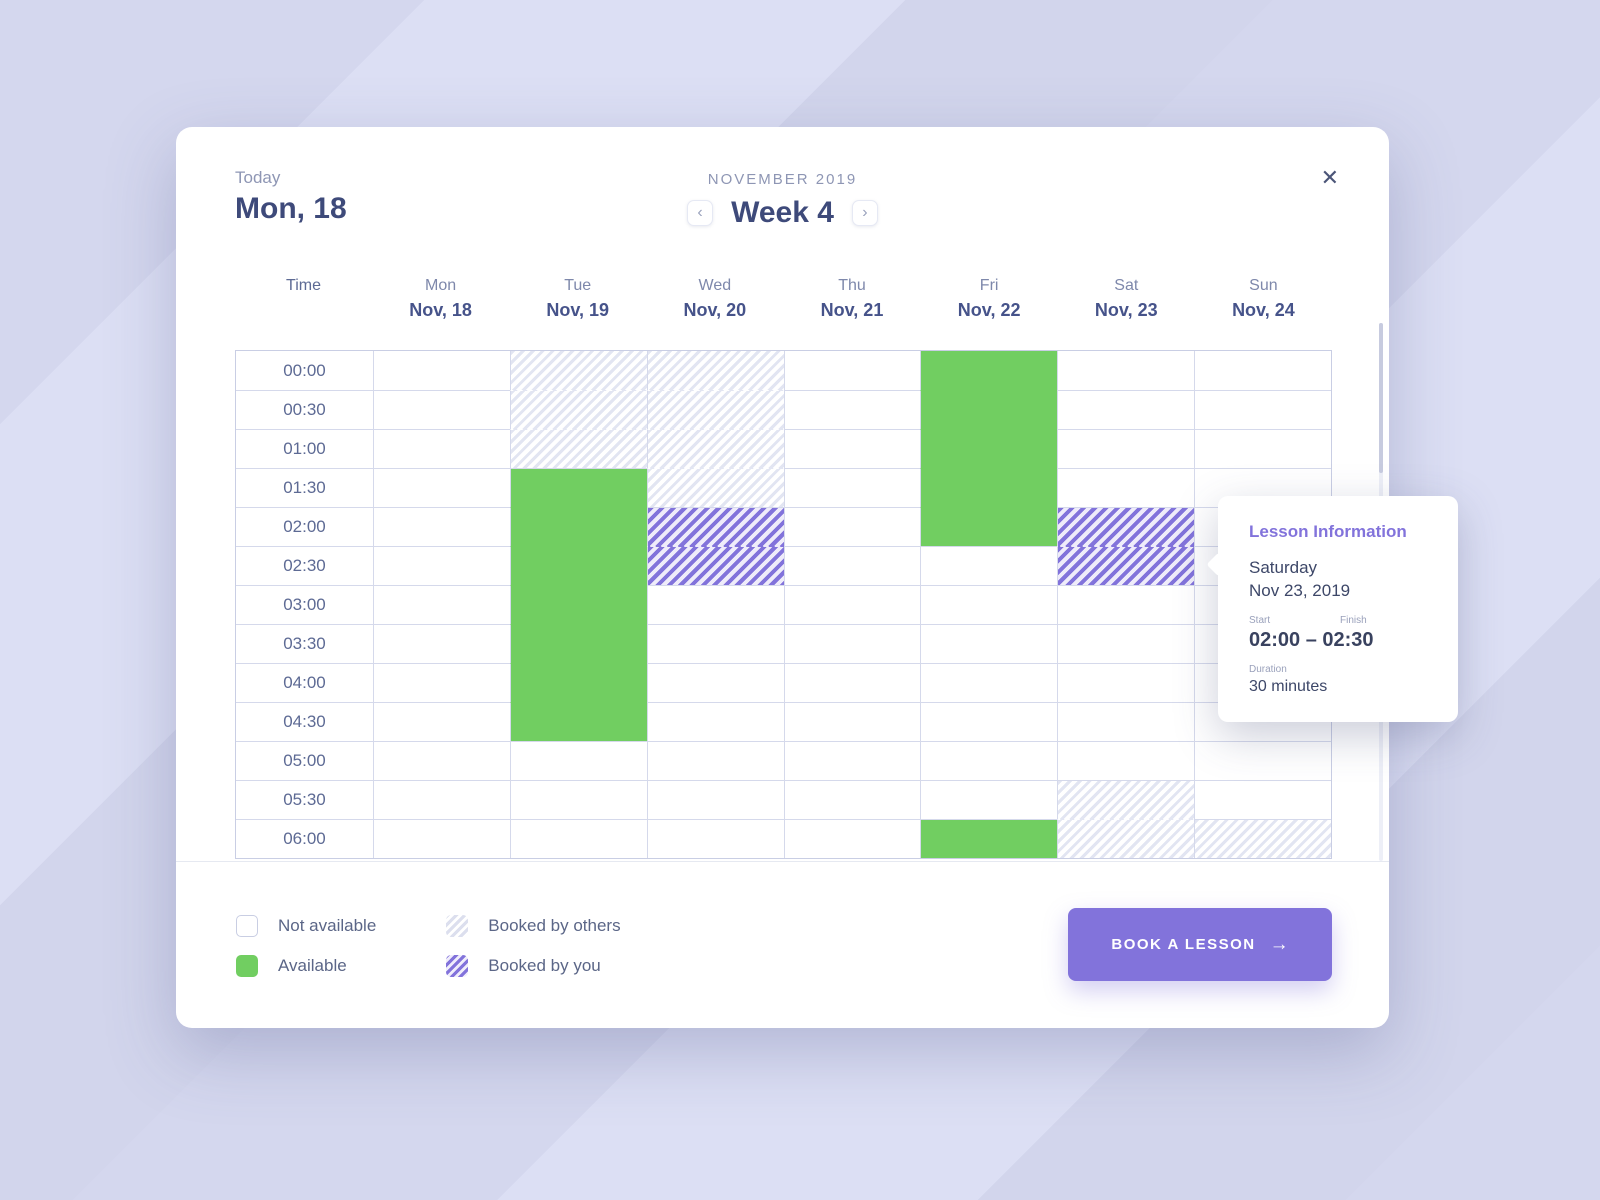  Describe the element at coordinates (578, 721) in the screenshot. I see `slot-tue-04:30` at that location.